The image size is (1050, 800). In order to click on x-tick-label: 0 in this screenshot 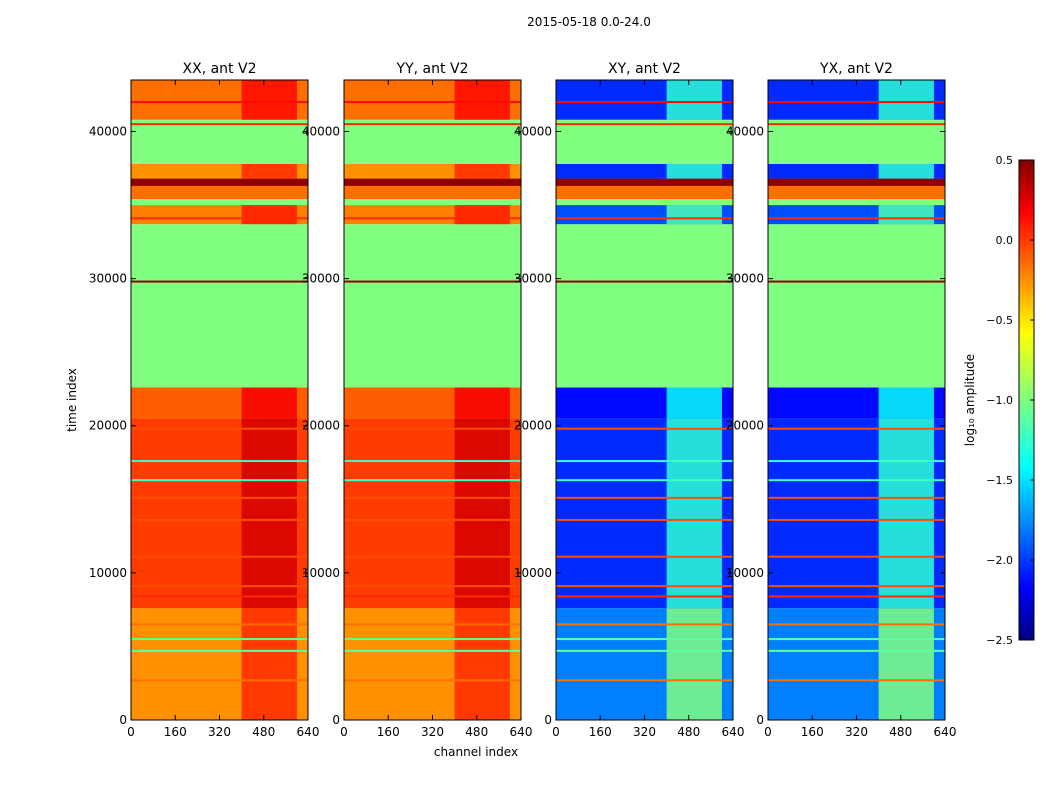, I will do `click(344, 732)`.